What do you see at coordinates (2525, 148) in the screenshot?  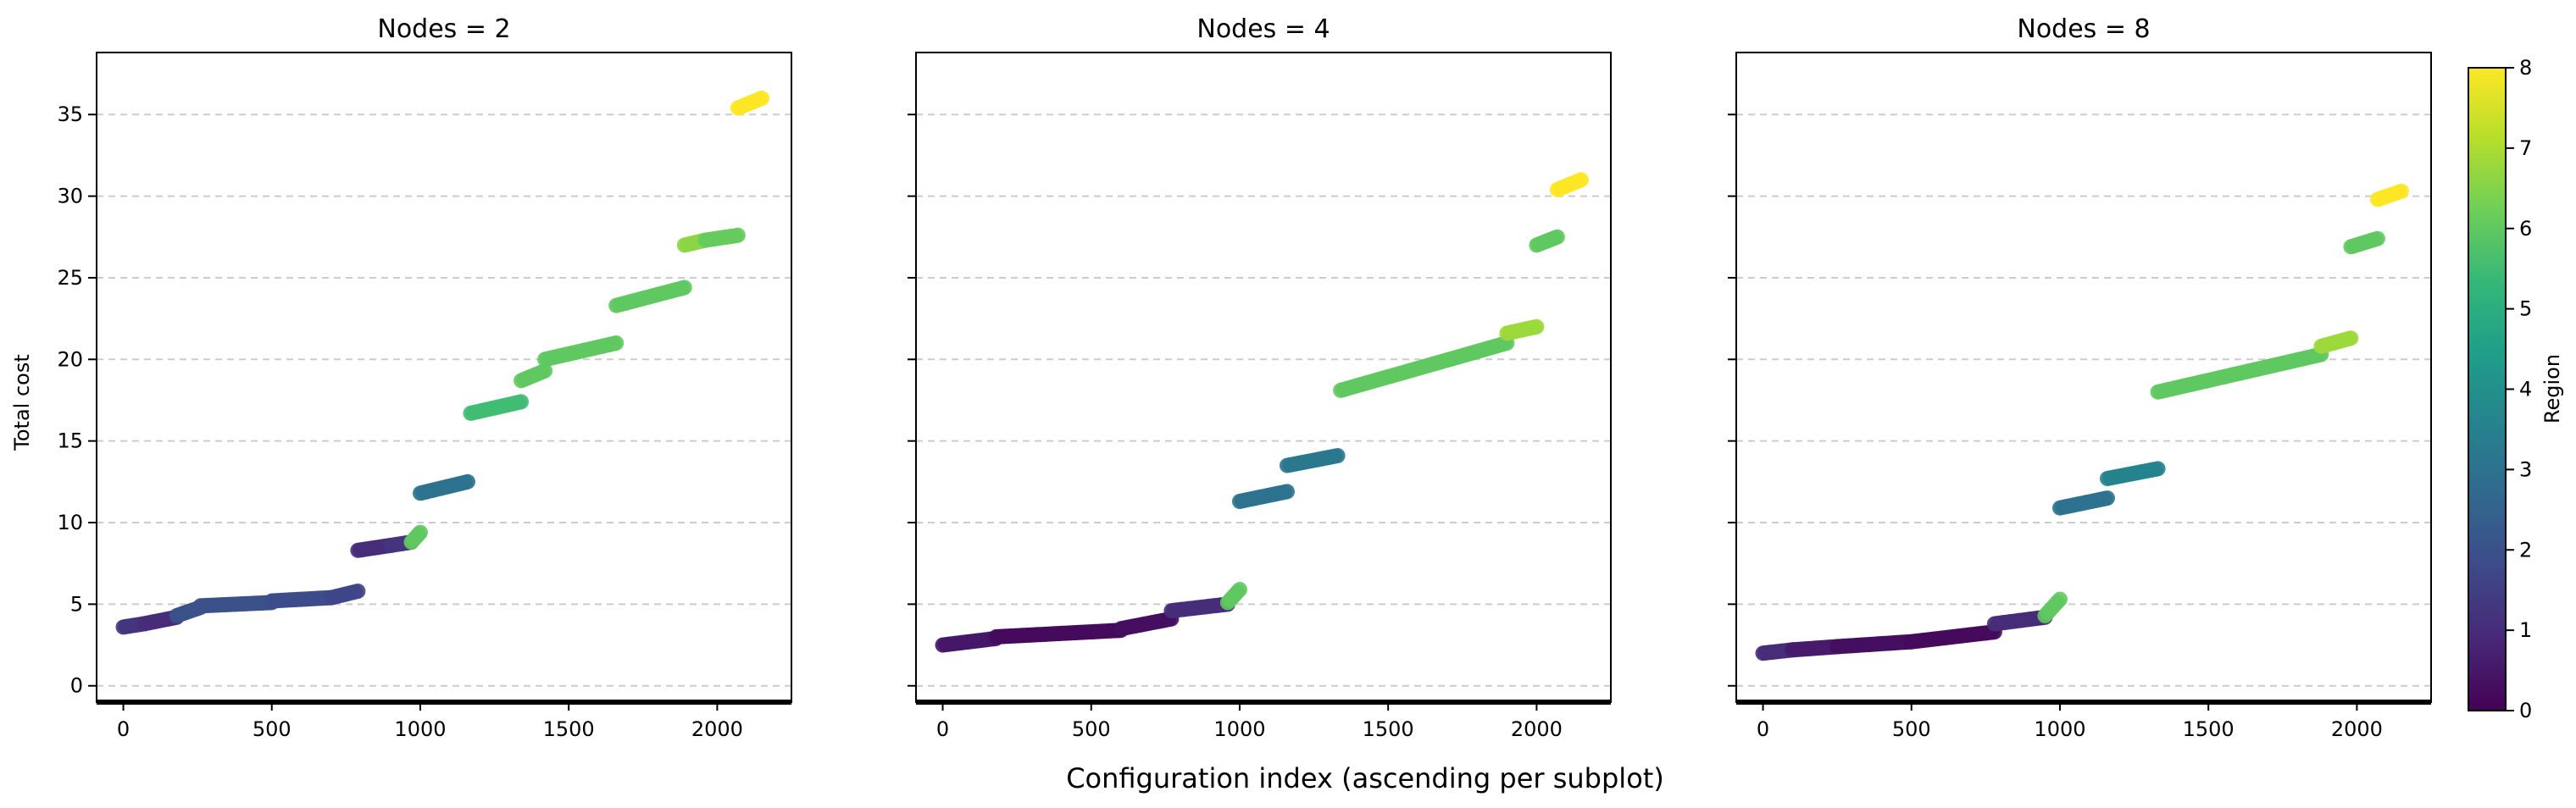 I see `colorbar-tick-label: 7` at bounding box center [2525, 148].